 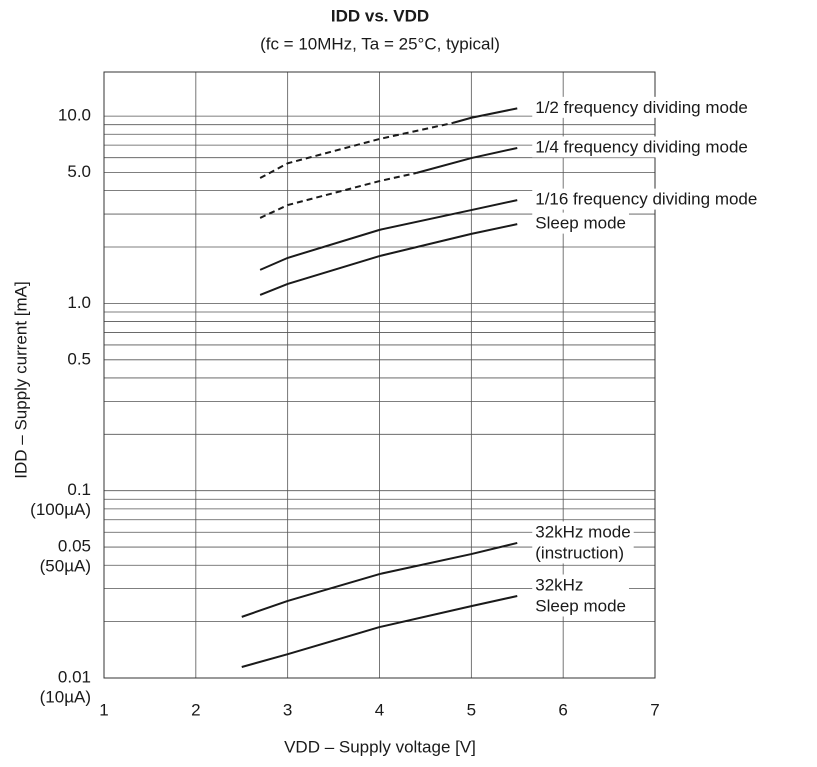 What do you see at coordinates (380, 746) in the screenshot?
I see `x-axis-label: VDD – Supply voltage [V]` at bounding box center [380, 746].